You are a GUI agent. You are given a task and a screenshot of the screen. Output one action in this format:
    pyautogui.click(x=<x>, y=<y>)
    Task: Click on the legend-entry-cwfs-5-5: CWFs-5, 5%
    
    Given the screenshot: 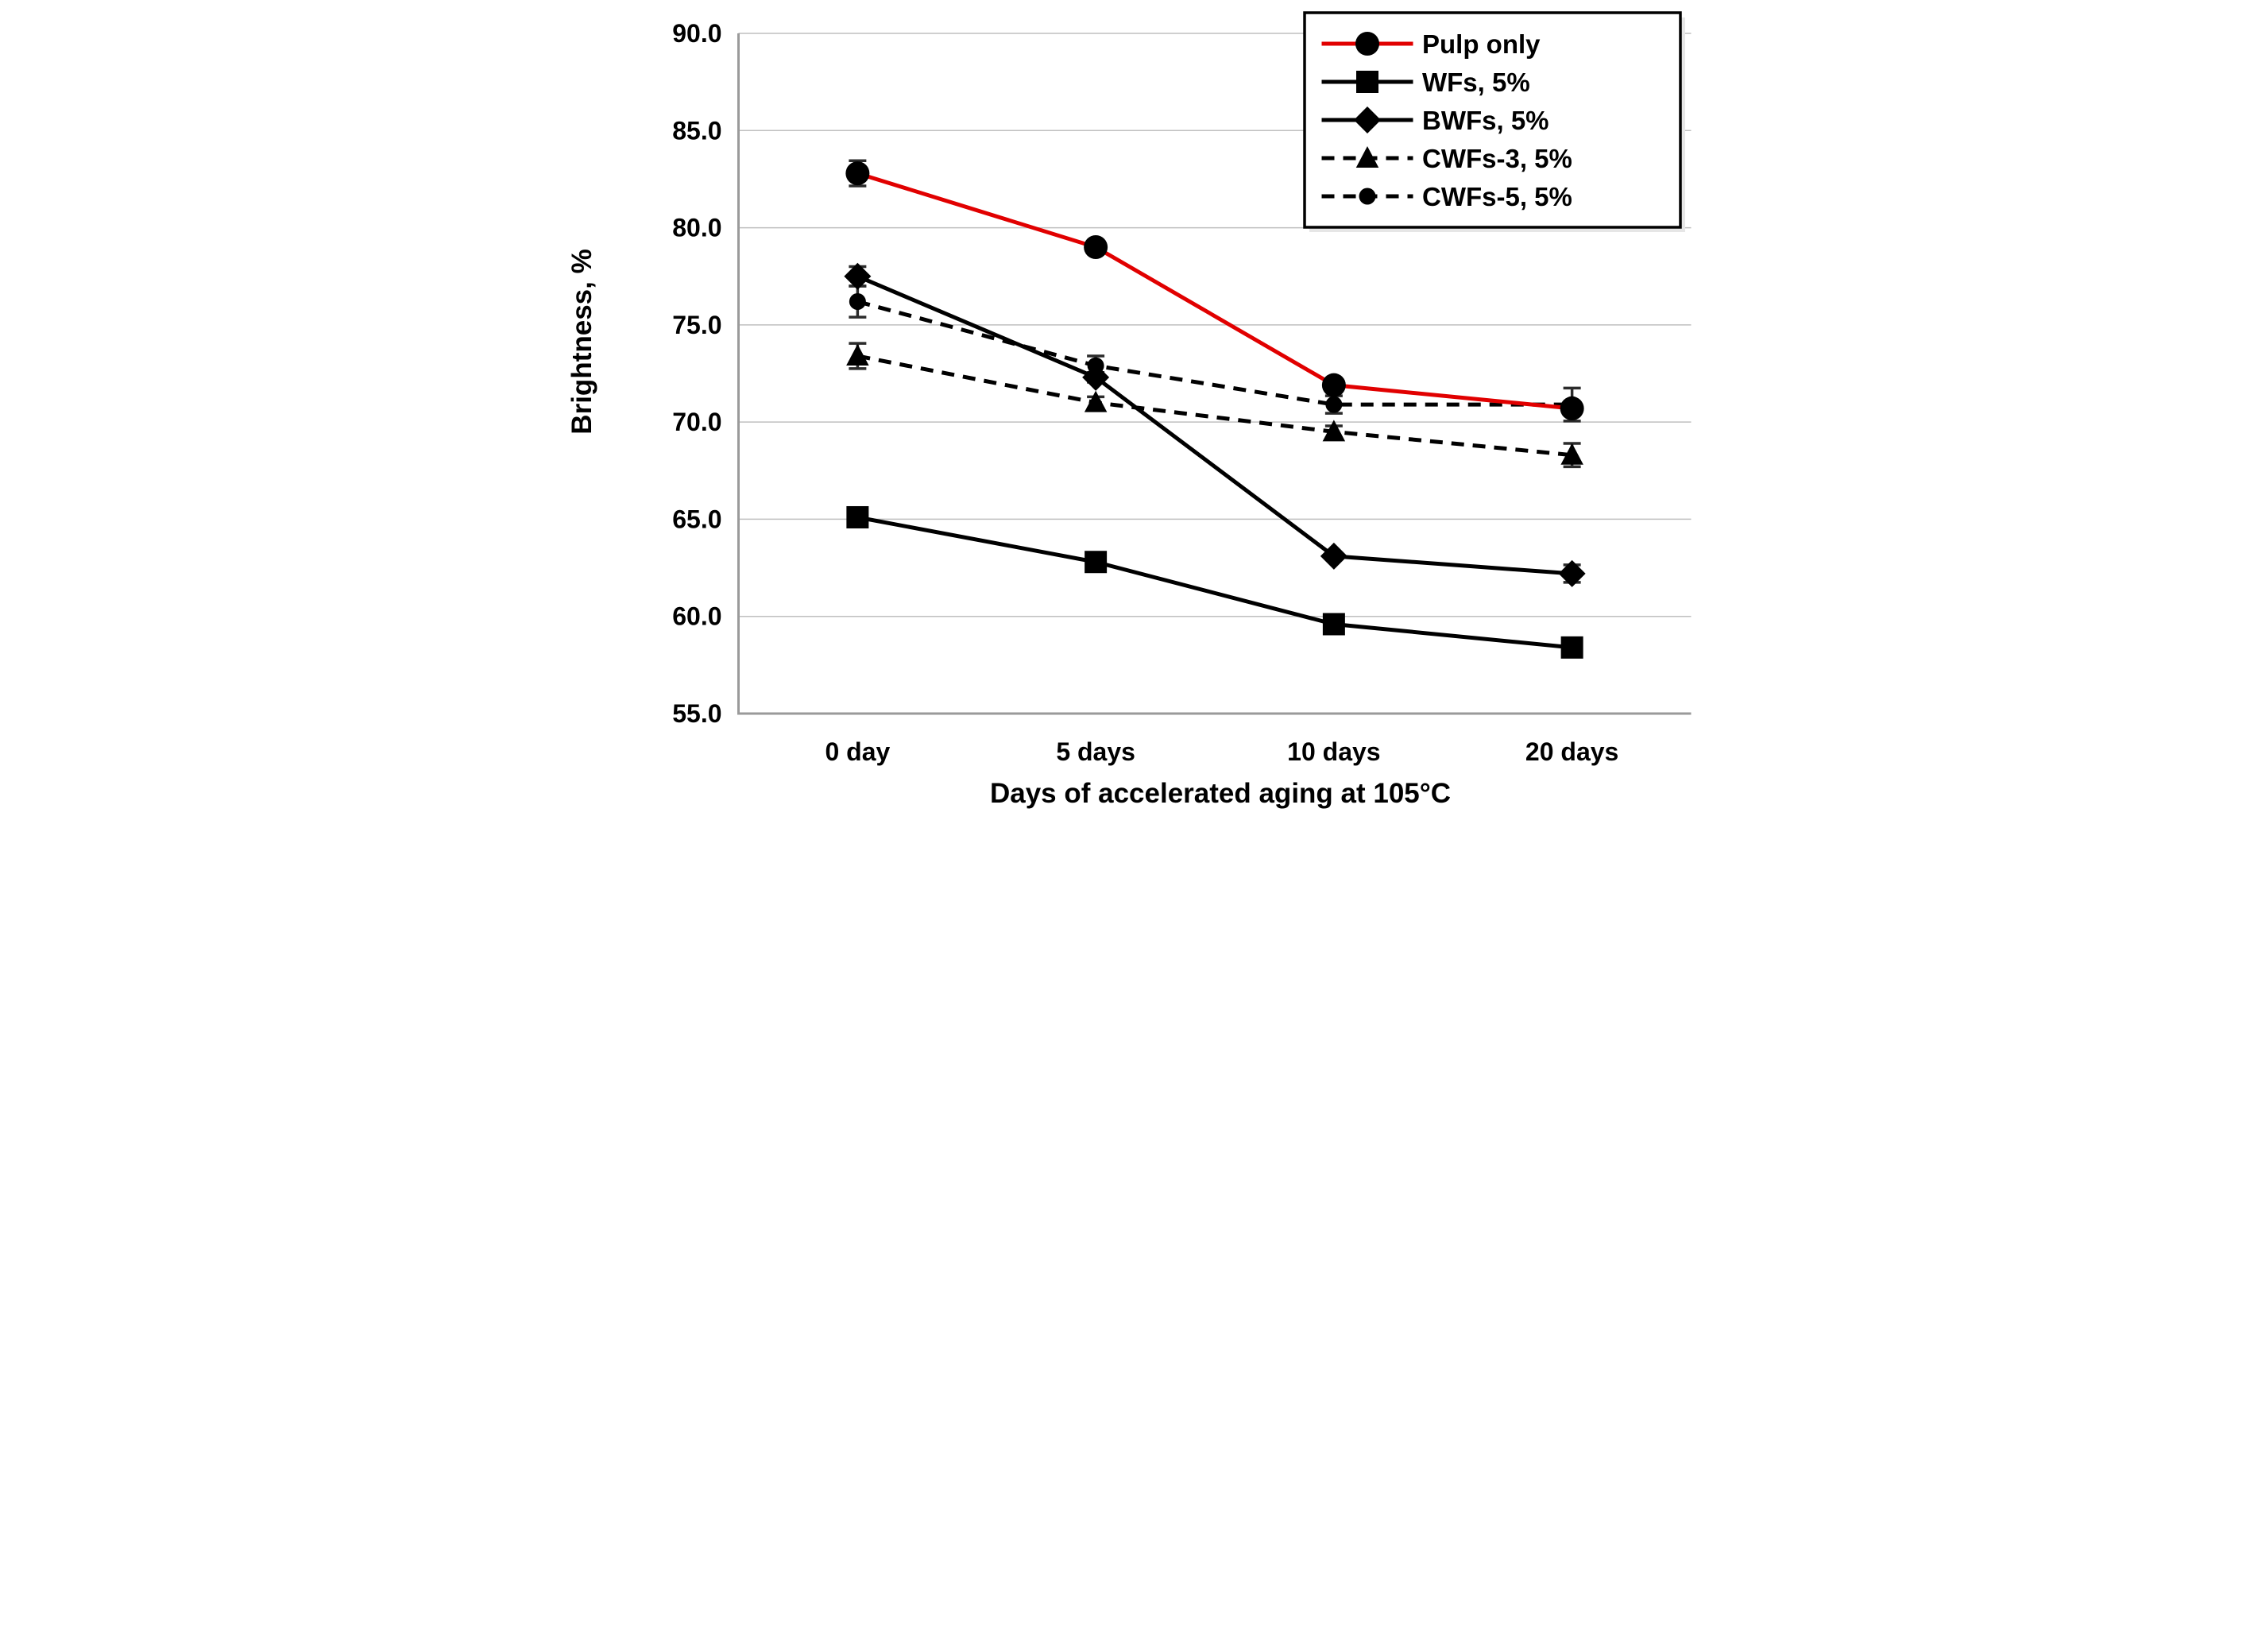 What is the action you would take?
    pyautogui.click(x=1447, y=196)
    